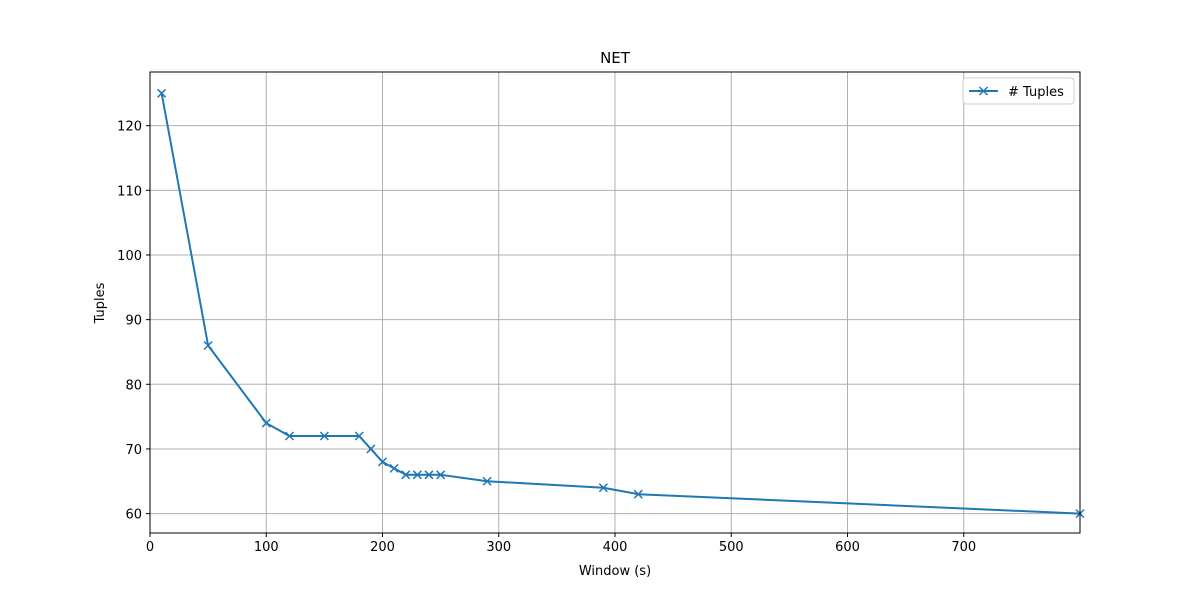 The width and height of the screenshot is (1200, 604). What do you see at coordinates (133, 385) in the screenshot?
I see `y-tick-label: 80` at bounding box center [133, 385].